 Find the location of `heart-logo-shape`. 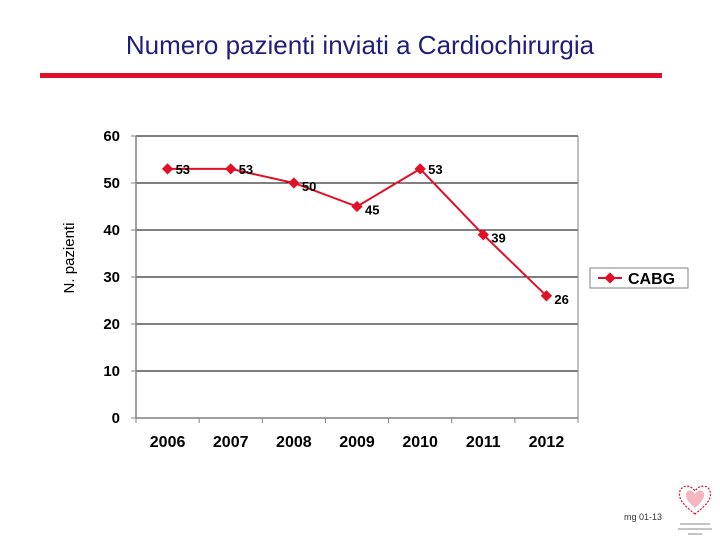

heart-logo-shape is located at coordinates (695, 500).